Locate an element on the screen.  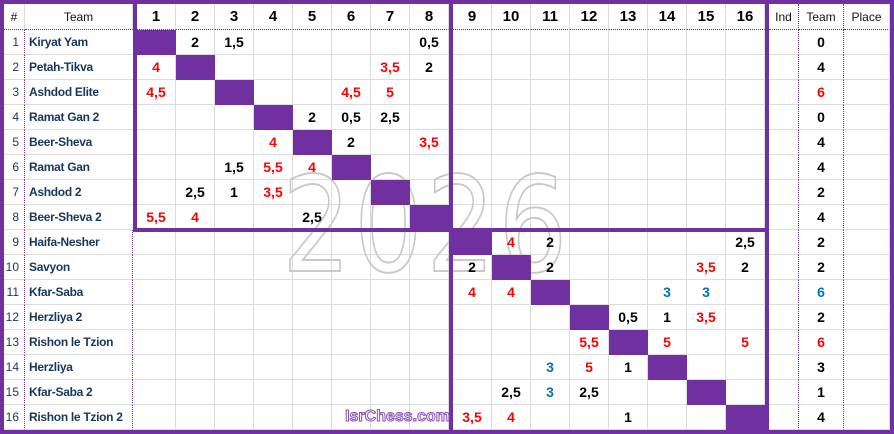
result-cell-r1-c15 is located at coordinates (706, 42).